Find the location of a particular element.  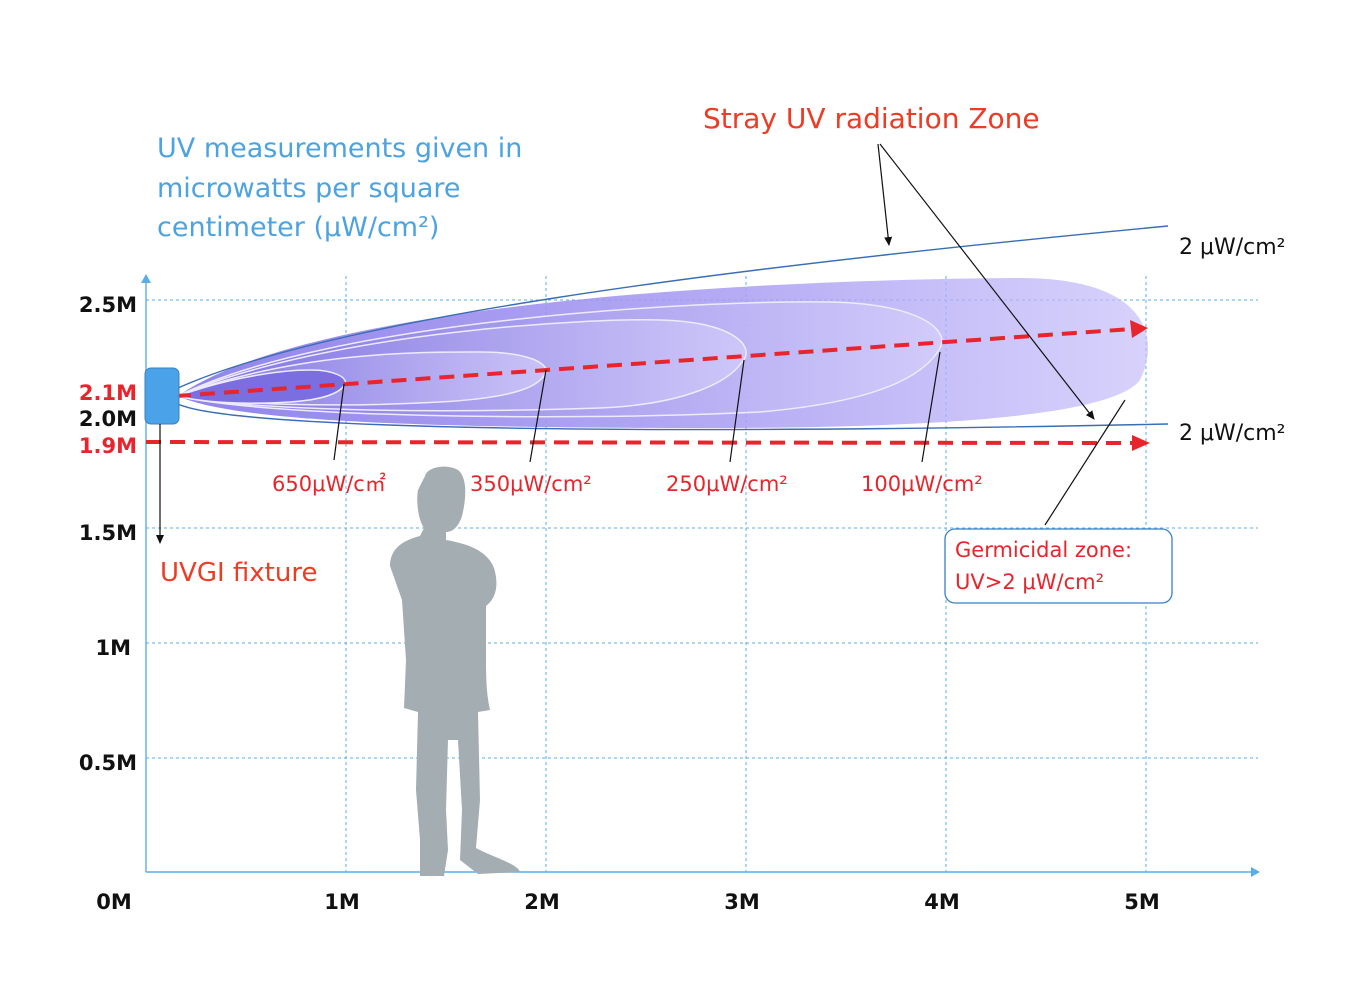

intensity-label-650: 650μW/c㎡ is located at coordinates (329, 484).